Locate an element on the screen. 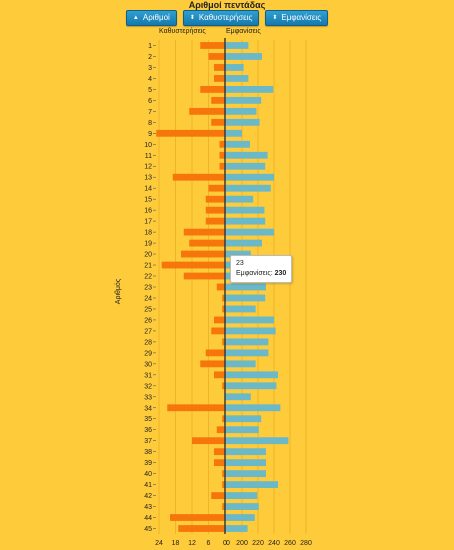 Image resolution: width=454 pixels, height=550 pixels. sort-up-icon: ▲ is located at coordinates (135, 18).